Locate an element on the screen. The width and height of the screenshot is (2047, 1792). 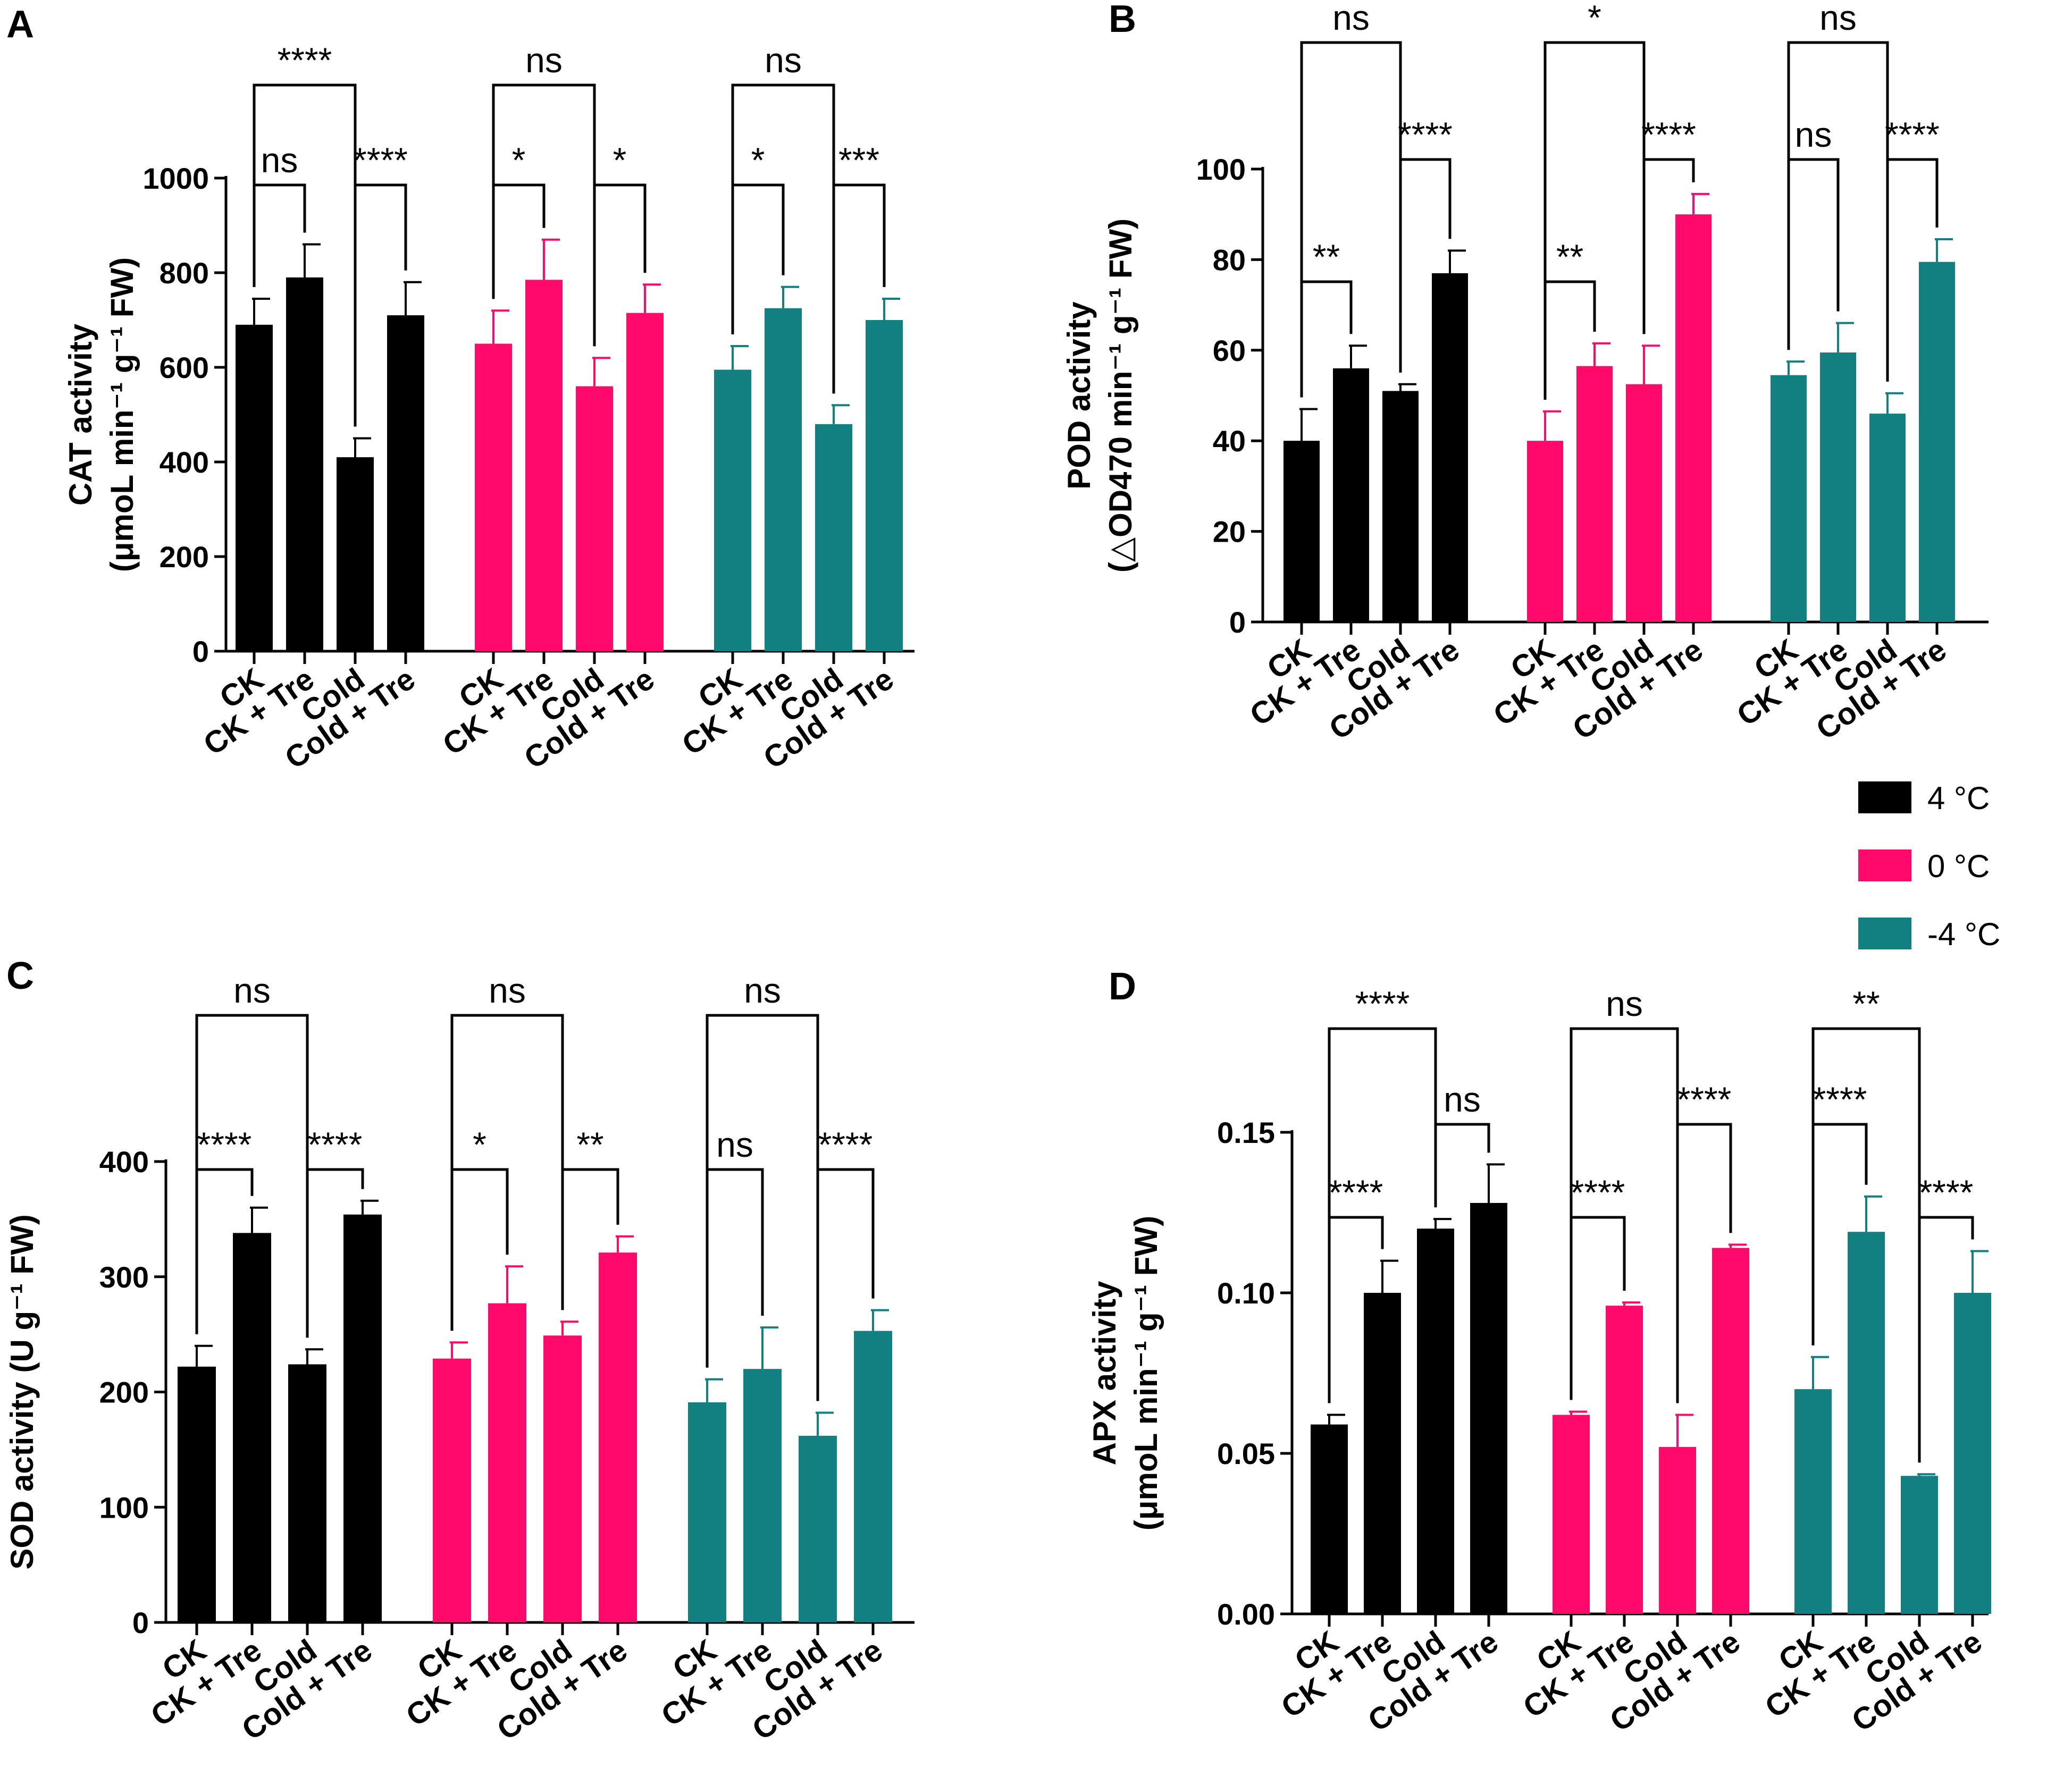
y-tick-label: 0.10 is located at coordinates (1246, 1293).